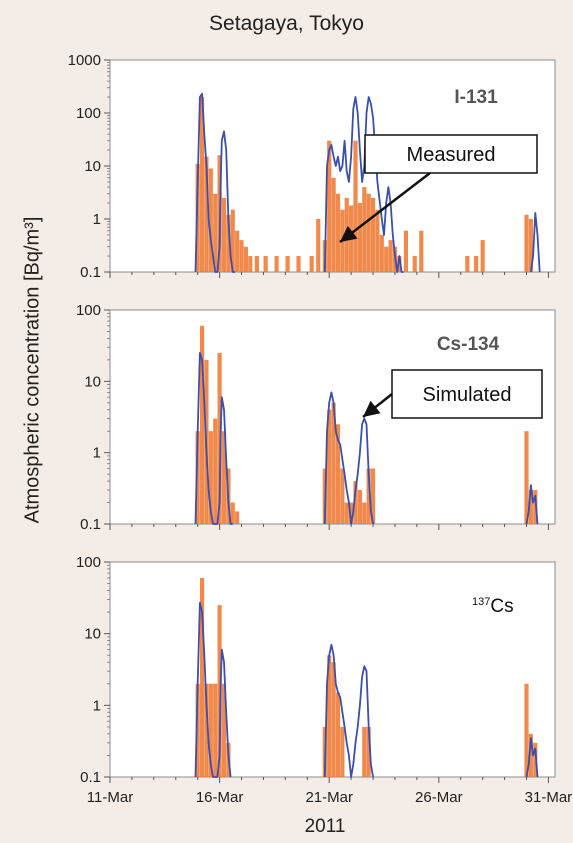 The image size is (573, 843). What do you see at coordinates (286, 23) in the screenshot?
I see `chart-title: Setagaya, Tokyo` at bounding box center [286, 23].